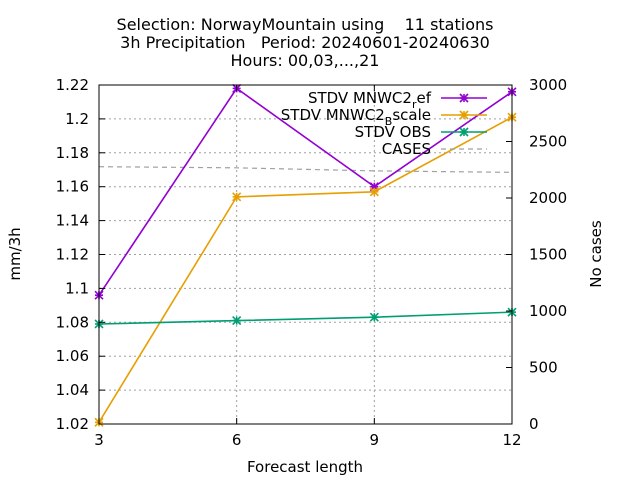 Image resolution: width=640 pixels, height=480 pixels. I want to click on y-tick-label: 1.04, so click(72, 390).